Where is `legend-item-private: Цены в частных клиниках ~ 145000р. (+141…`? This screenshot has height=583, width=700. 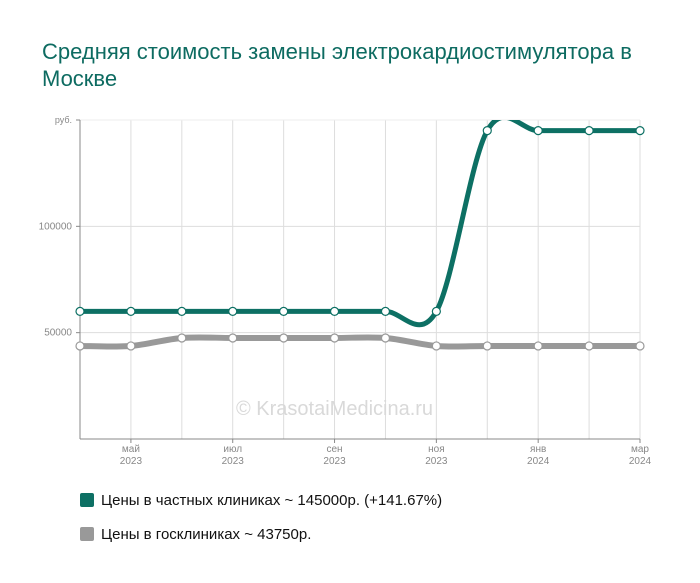 legend-item-private: Цены в частных клиниках ~ 145000р. (+141… is located at coordinates (261, 500).